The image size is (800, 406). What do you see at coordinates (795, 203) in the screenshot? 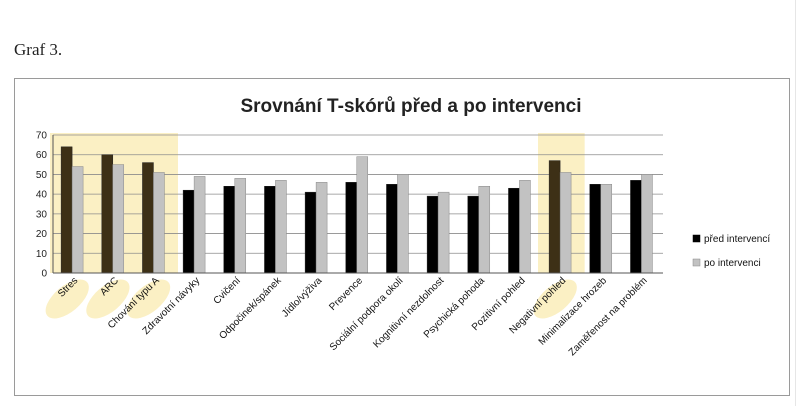
I see `page-edge-line` at bounding box center [795, 203].